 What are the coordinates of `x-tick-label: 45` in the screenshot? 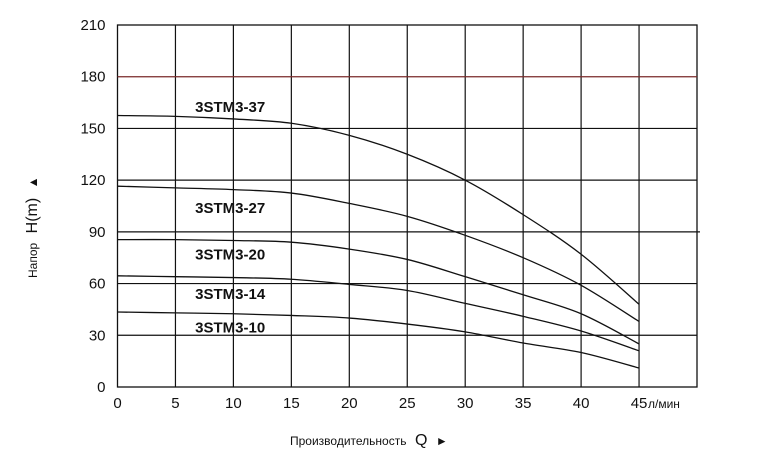 It's located at (639, 403).